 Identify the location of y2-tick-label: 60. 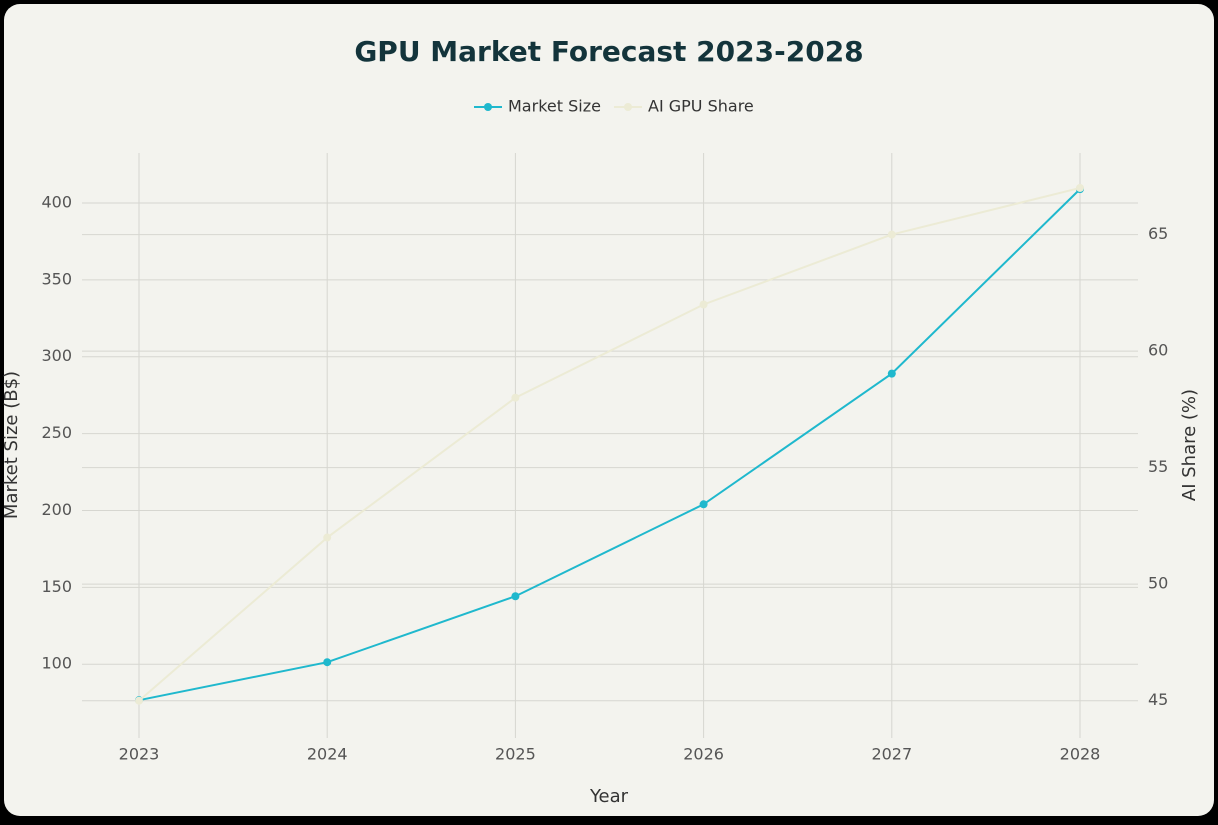
(1158, 350).